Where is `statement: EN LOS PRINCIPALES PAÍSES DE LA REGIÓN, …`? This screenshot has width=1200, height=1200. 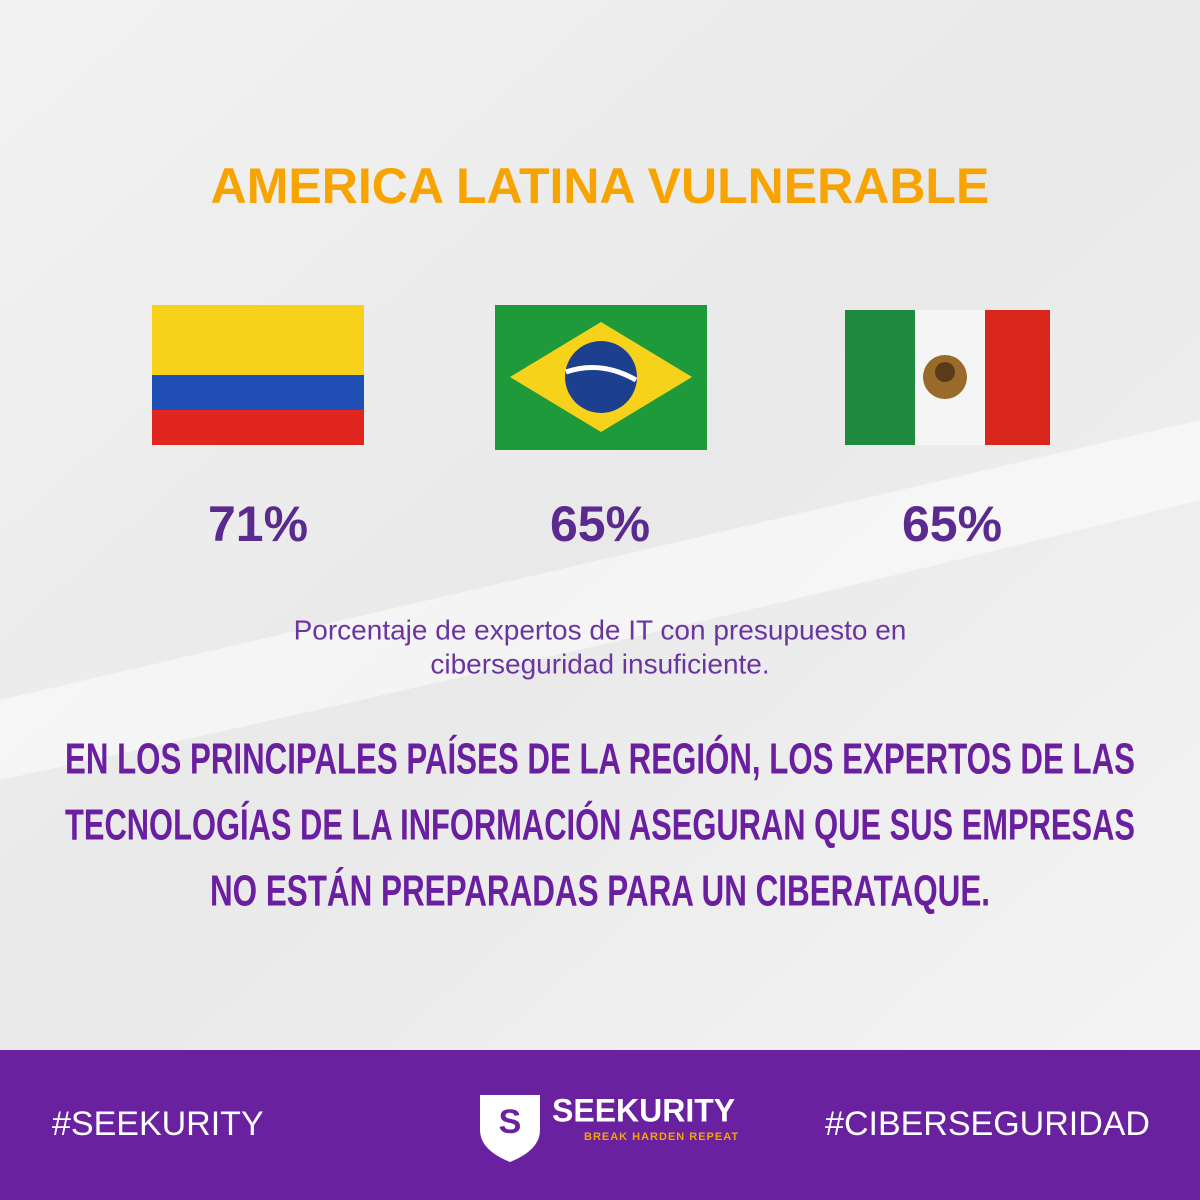
statement: EN LOS PRINCIPALES PAÍSES DE LA REGIÓN, … is located at coordinates (600, 825).